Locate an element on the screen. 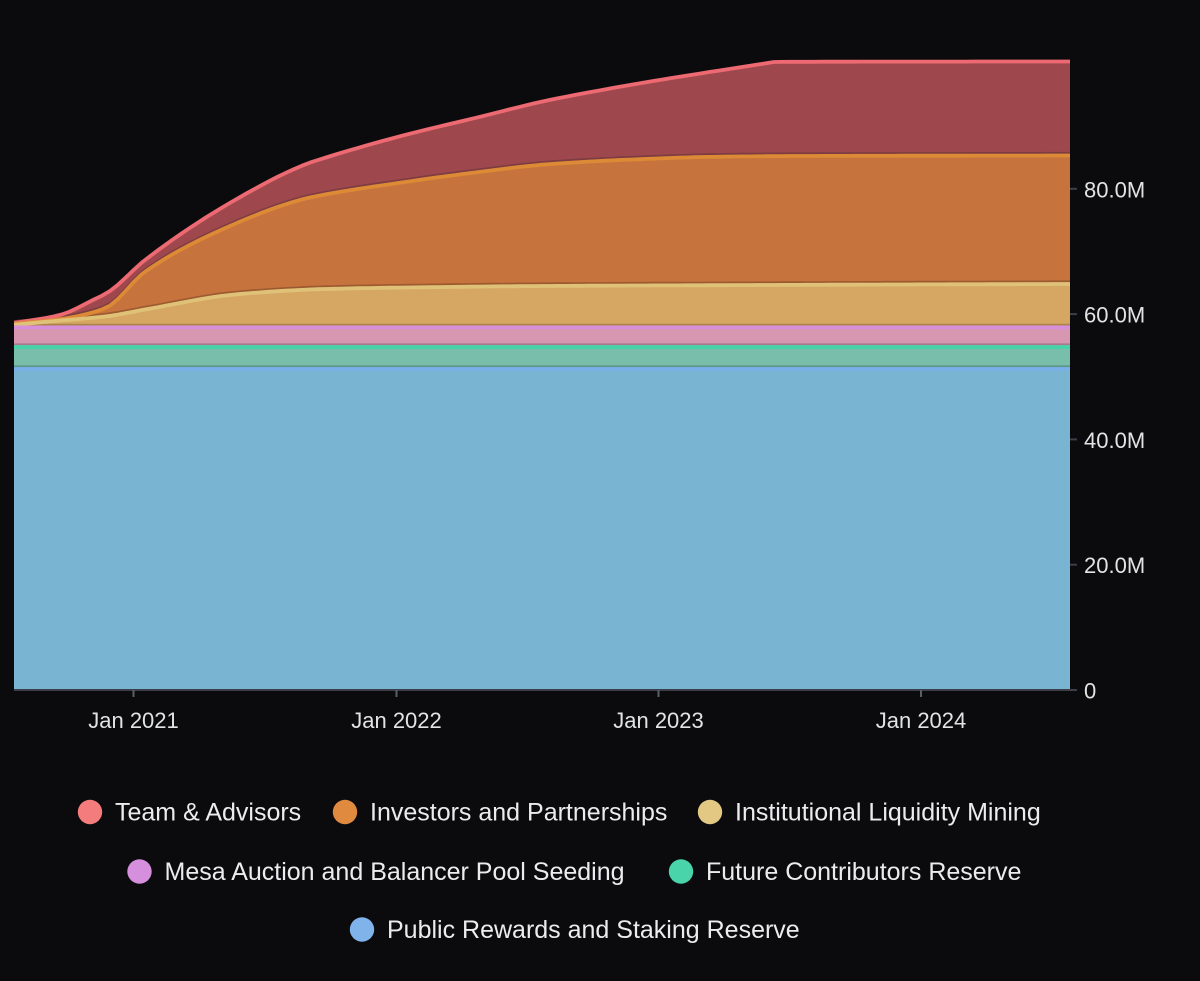 The image size is (1200, 981). svg-text: Investors and Partnerships is located at coordinates (518, 813).